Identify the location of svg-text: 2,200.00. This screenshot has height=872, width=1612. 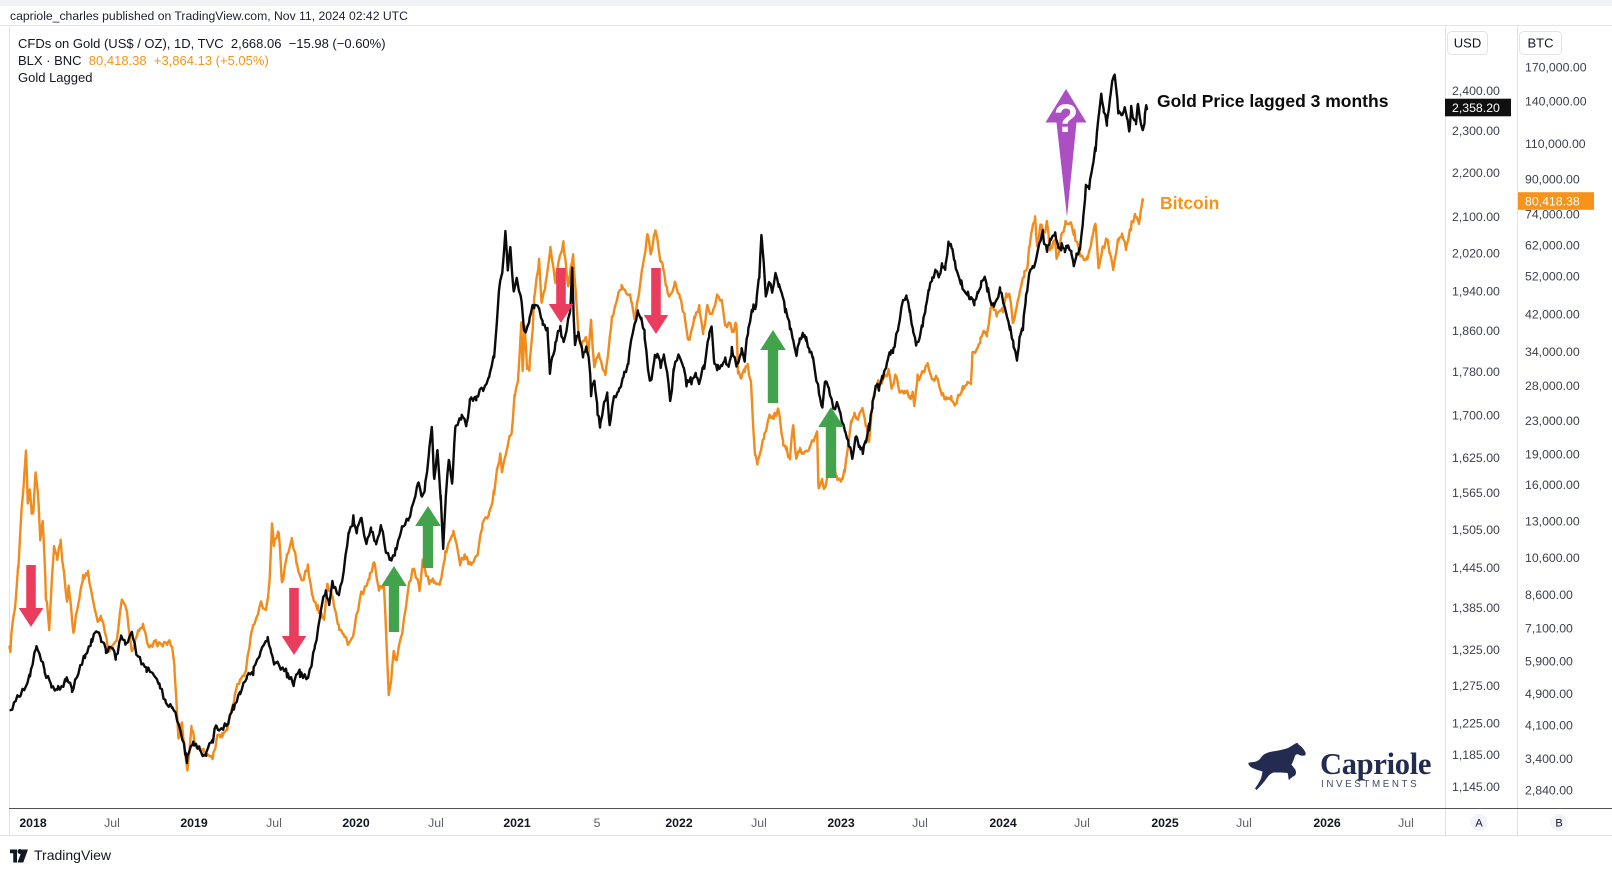
(1476, 173).